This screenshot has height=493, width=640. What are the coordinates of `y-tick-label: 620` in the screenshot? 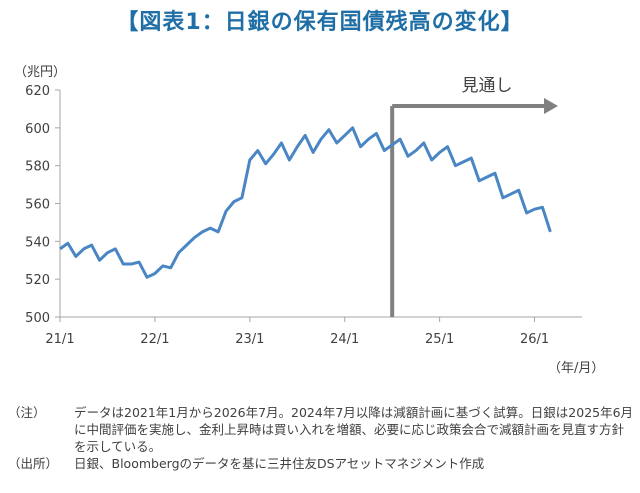 It's located at (37, 91).